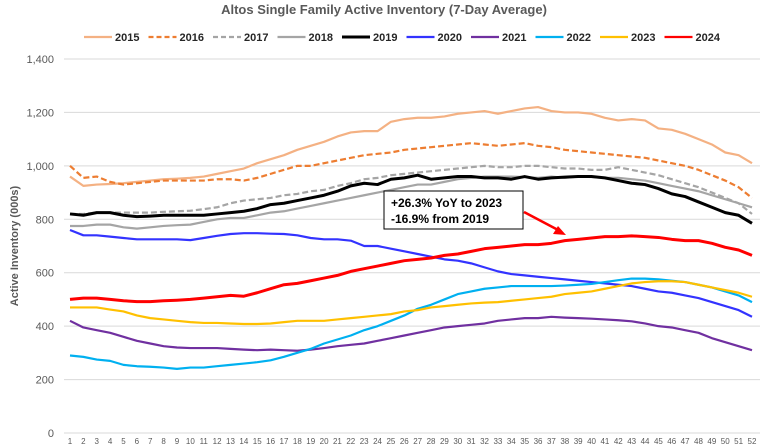 This screenshot has width=768, height=445. I want to click on annotation-line-2: -16.9% from 2019, so click(440, 219).